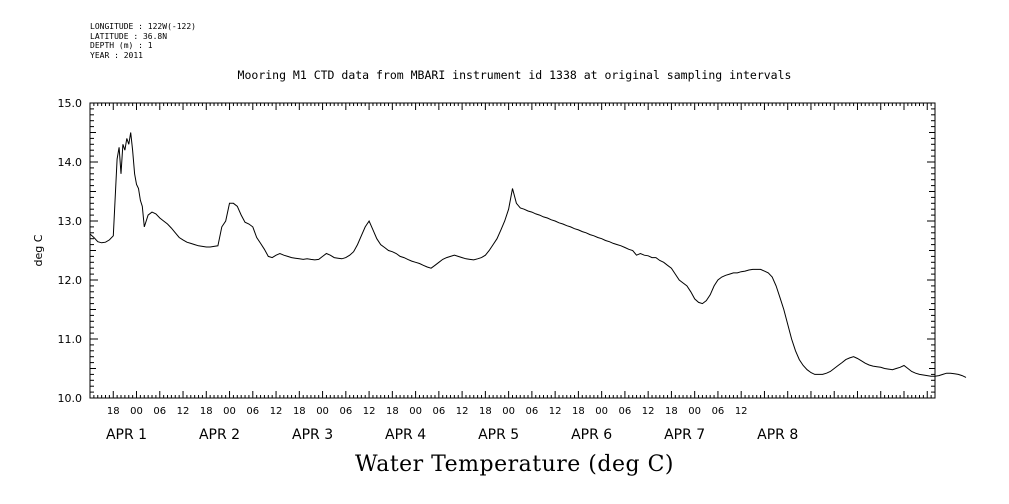 This screenshot has height=504, width=1009. Describe the element at coordinates (143, 26) in the screenshot. I see `longitude-label: LONGITUDE : 122W(-122)` at that location.